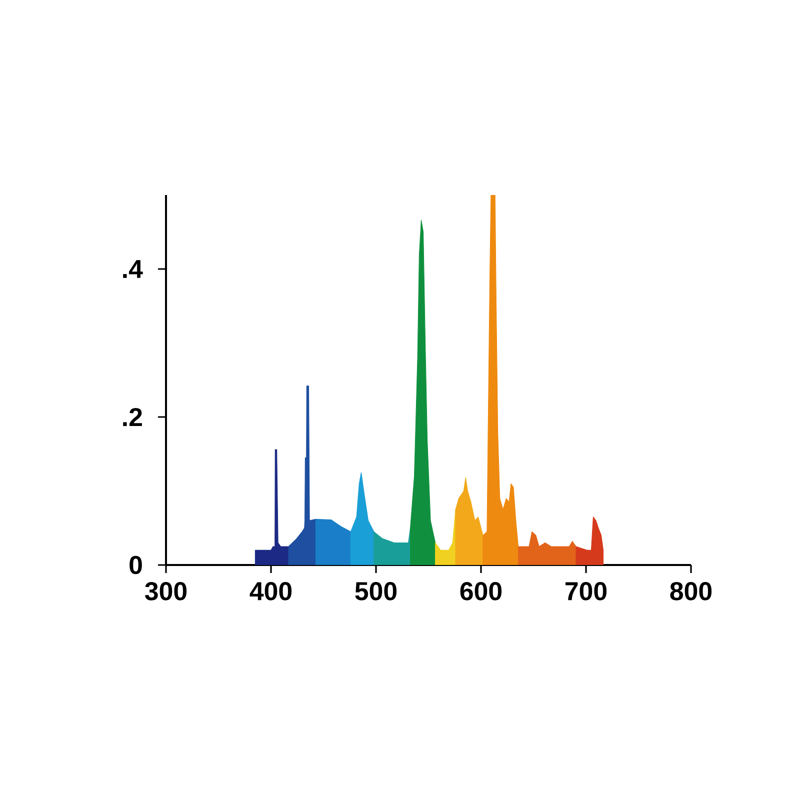  Describe the element at coordinates (481, 591) in the screenshot. I see `x-tick-label: 600` at that location.